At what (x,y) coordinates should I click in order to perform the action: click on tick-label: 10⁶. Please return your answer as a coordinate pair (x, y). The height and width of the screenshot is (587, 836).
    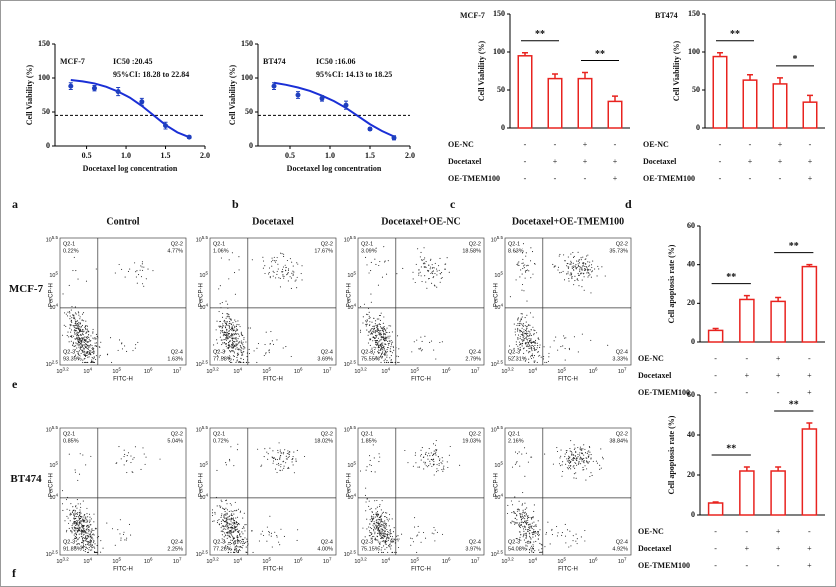
    Looking at the image, I should click on (148, 371).